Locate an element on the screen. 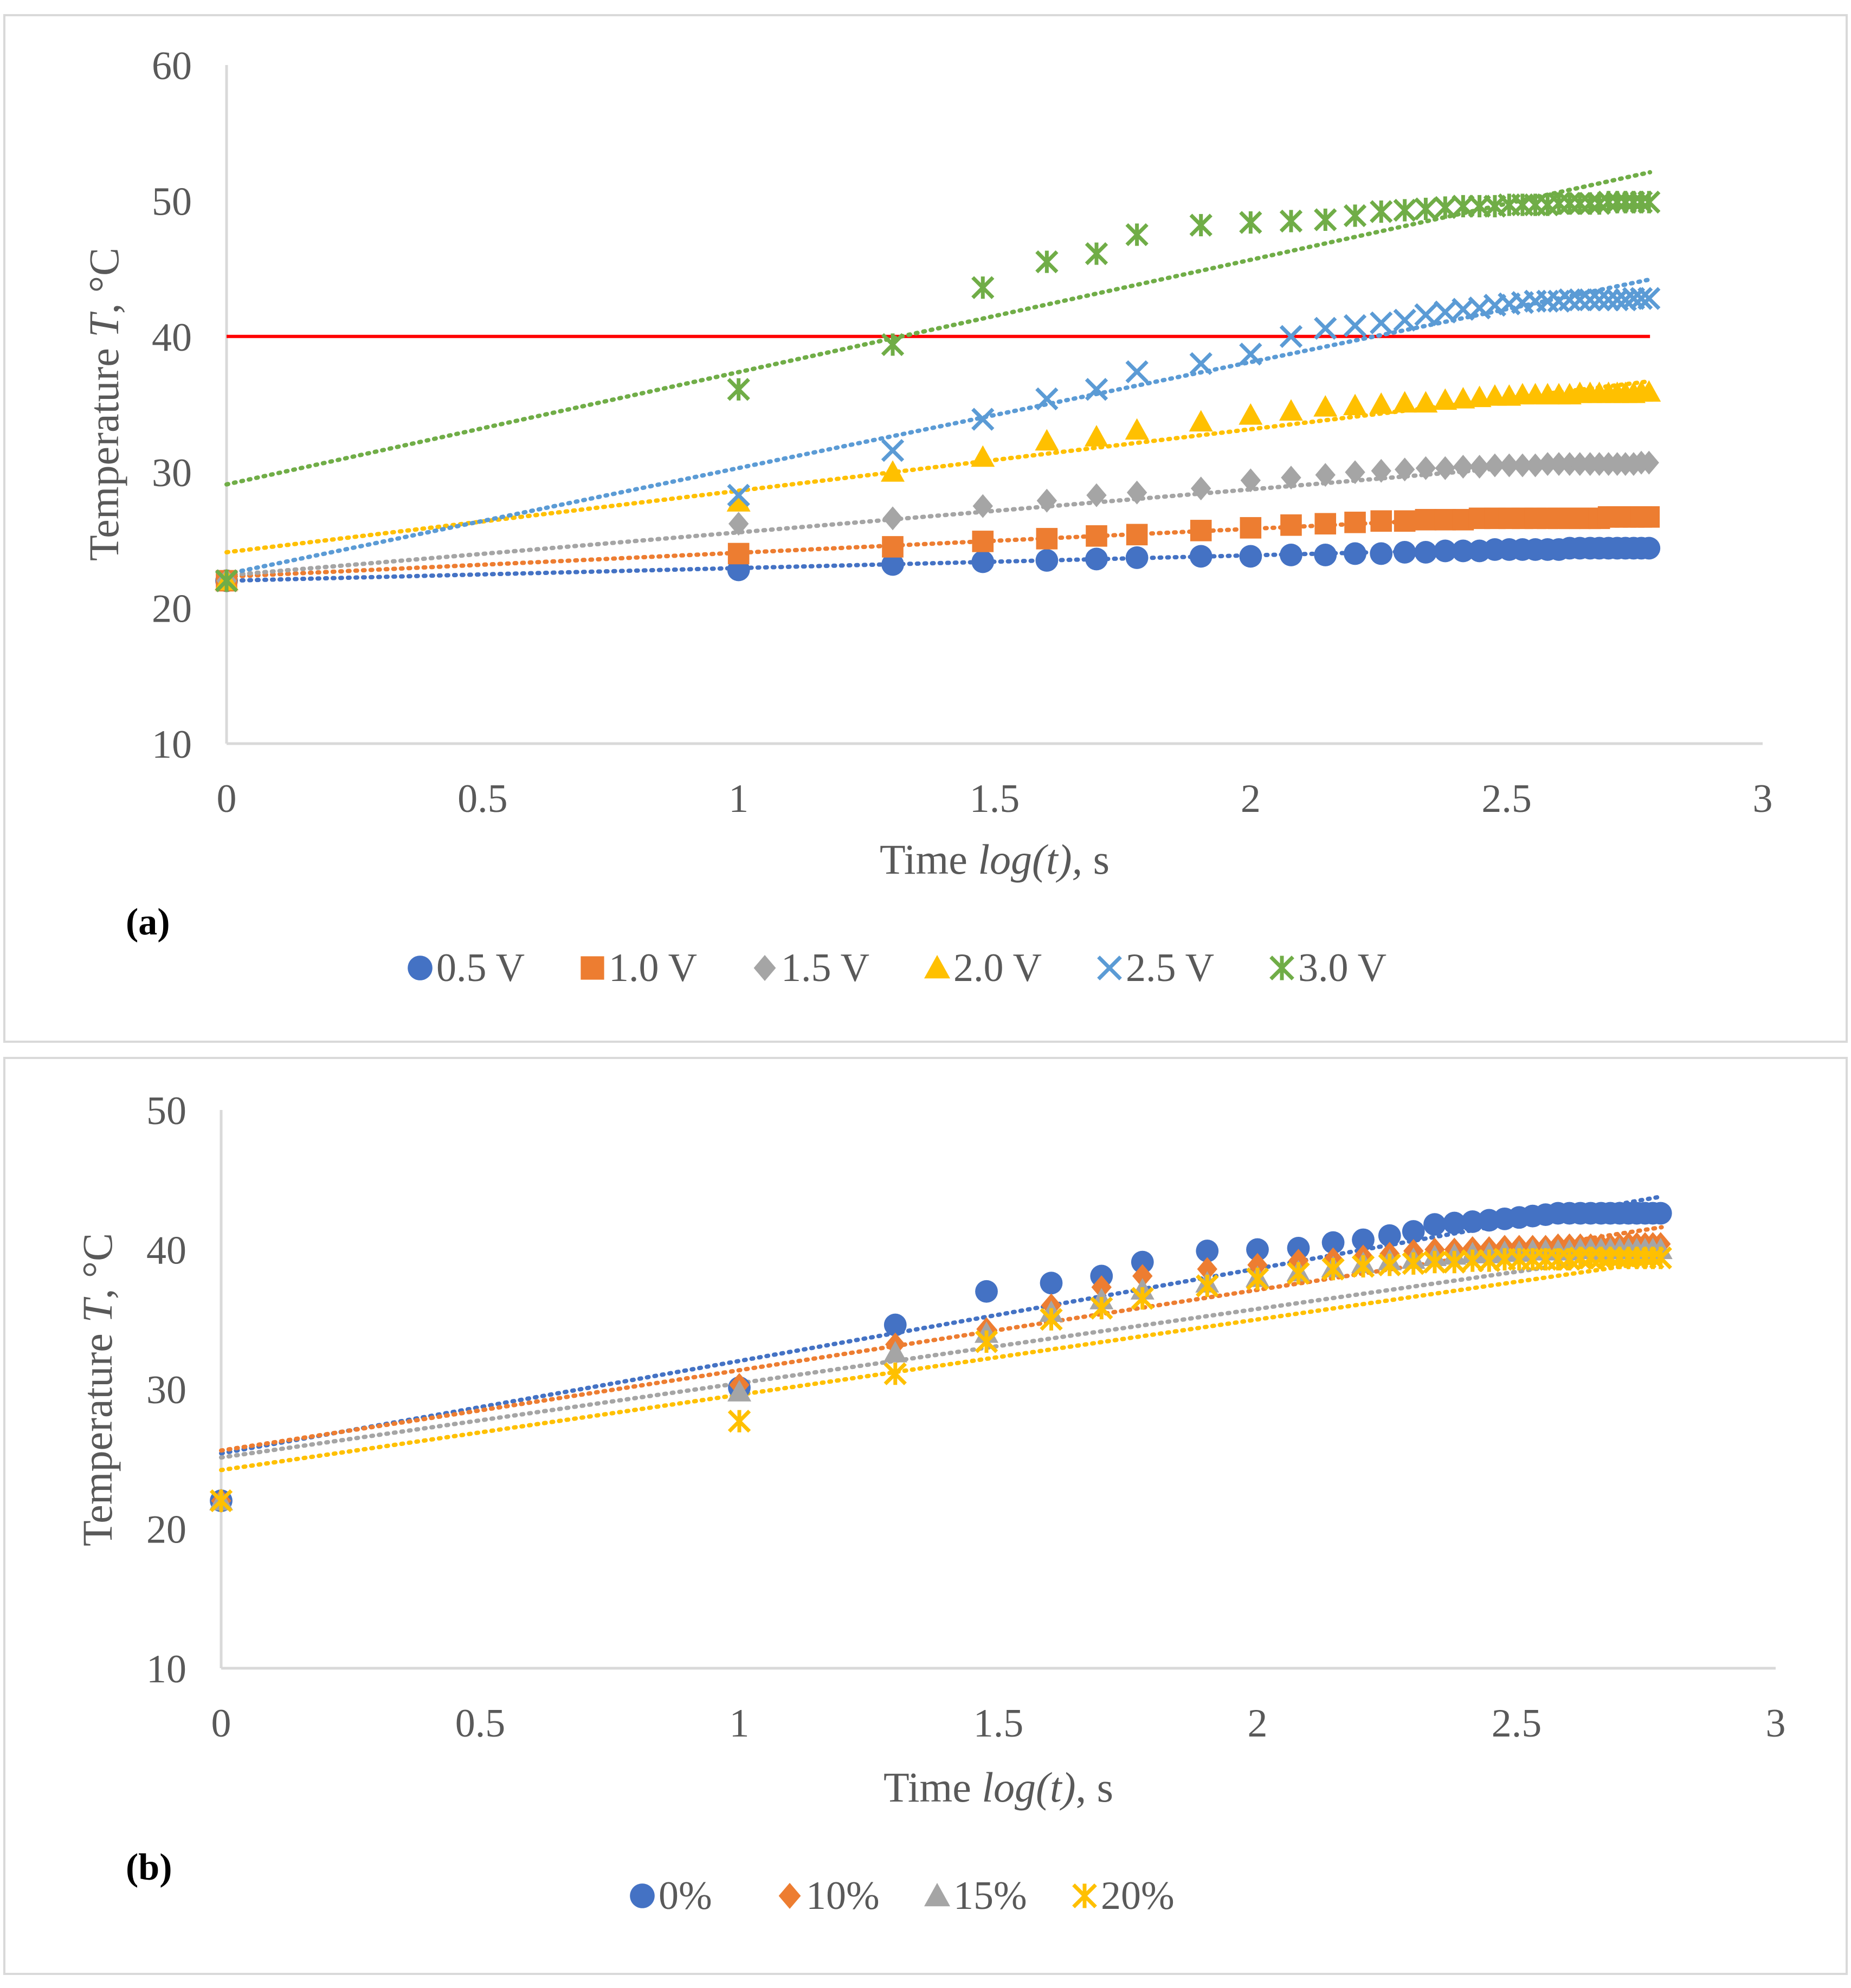 The image size is (1851, 1988). x-axis-title-part: , s is located at coordinates (1095, 1787).